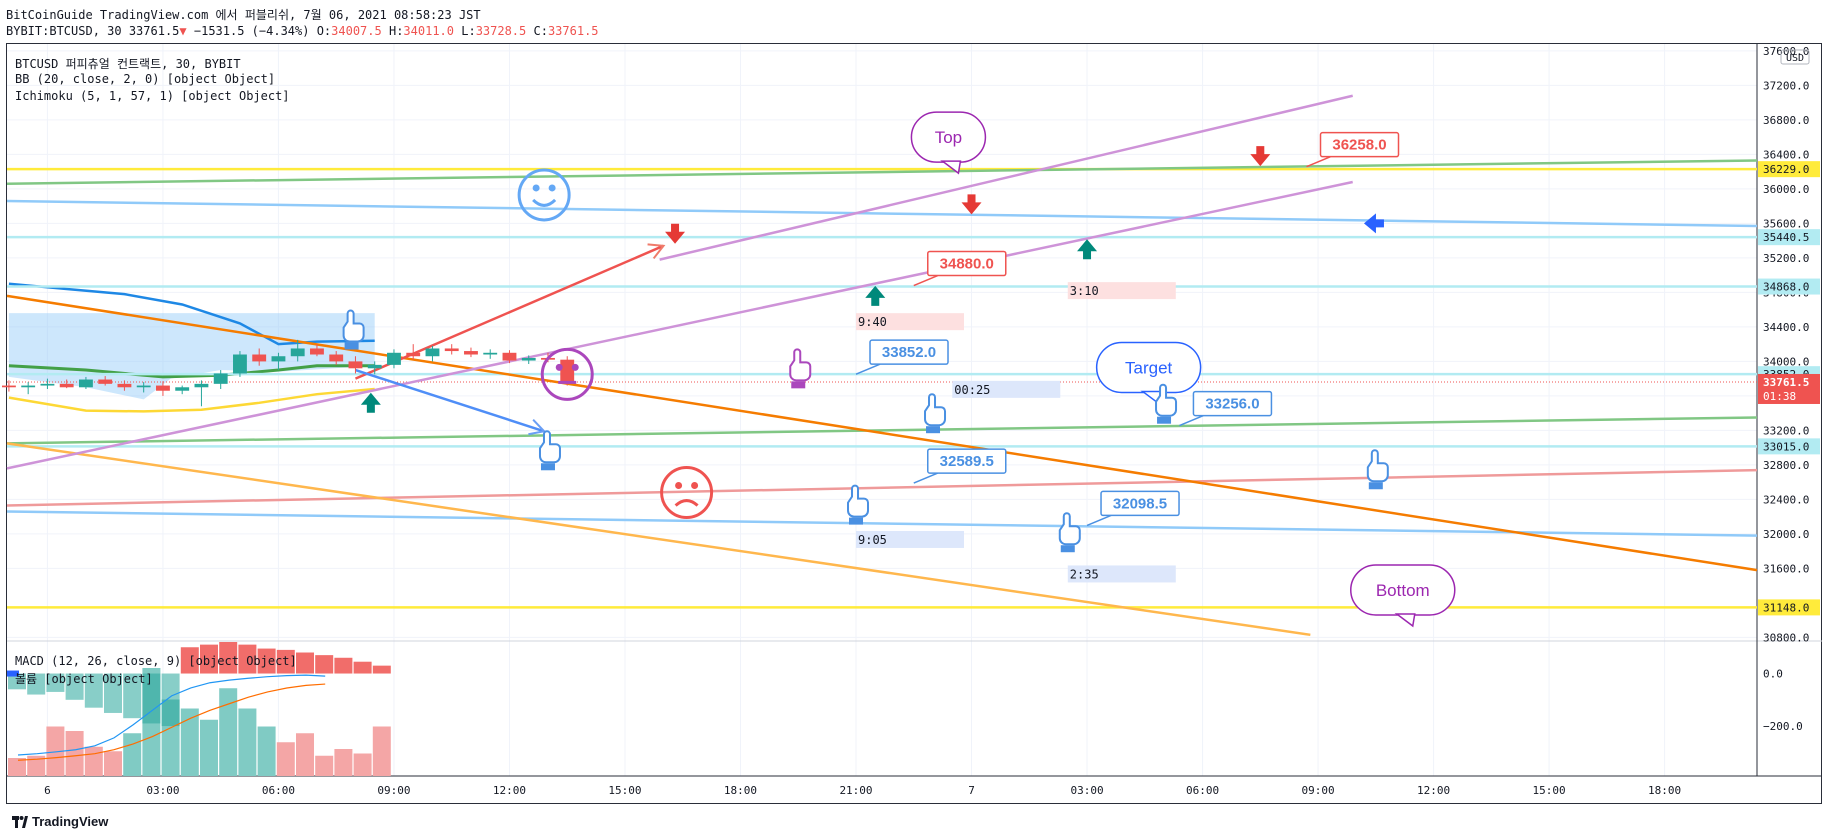  I want to click on price-tick-label: 36800.0, so click(1786, 120).